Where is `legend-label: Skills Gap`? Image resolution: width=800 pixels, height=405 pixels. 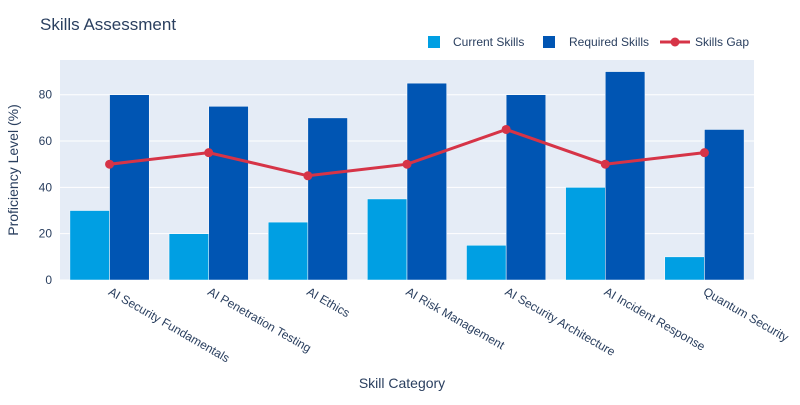
legend-label: Skills Gap is located at coordinates (722, 42).